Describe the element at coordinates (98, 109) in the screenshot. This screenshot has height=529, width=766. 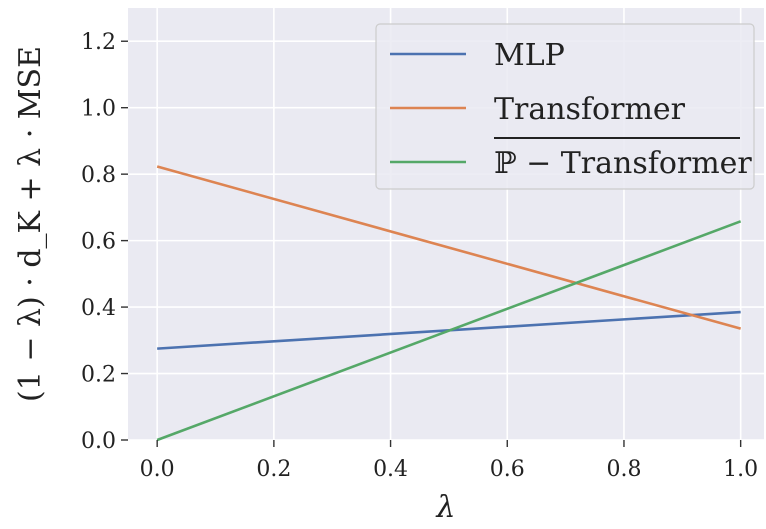
I see `y-tick-label: 1.0` at that location.